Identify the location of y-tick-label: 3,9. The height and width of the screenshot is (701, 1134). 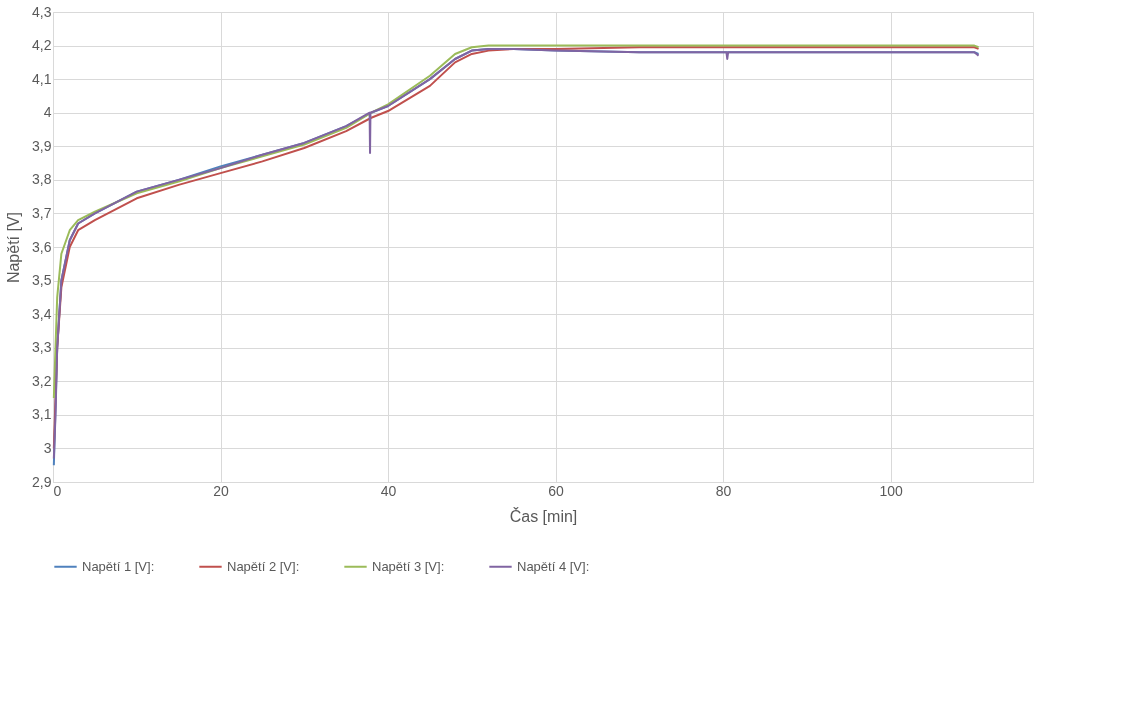
(42, 145).